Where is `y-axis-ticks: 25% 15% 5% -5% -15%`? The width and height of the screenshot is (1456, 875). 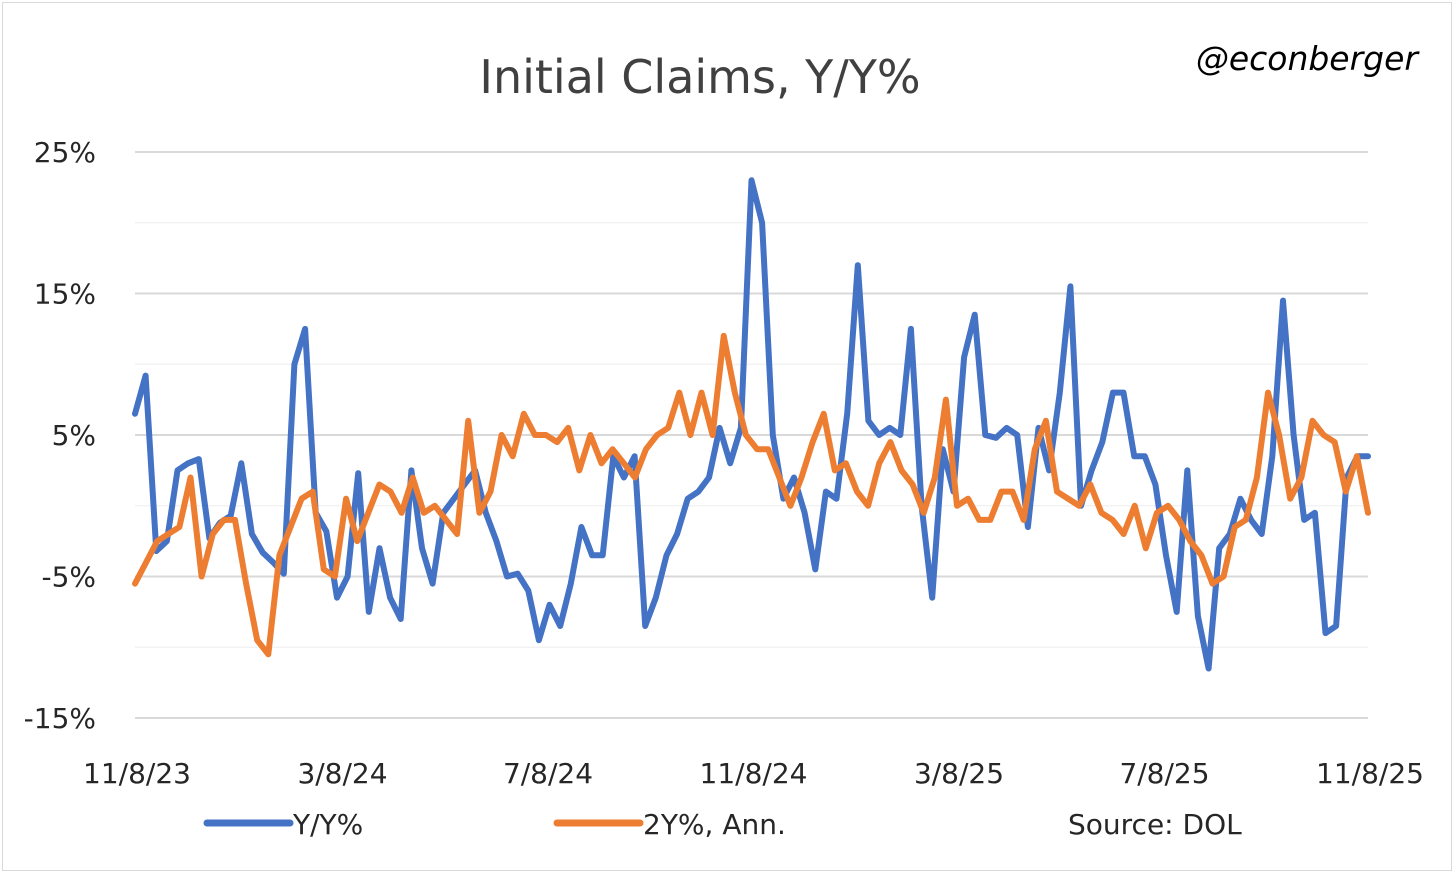 y-axis-ticks: 25% 15% 5% -5% -15% is located at coordinates (60, 435).